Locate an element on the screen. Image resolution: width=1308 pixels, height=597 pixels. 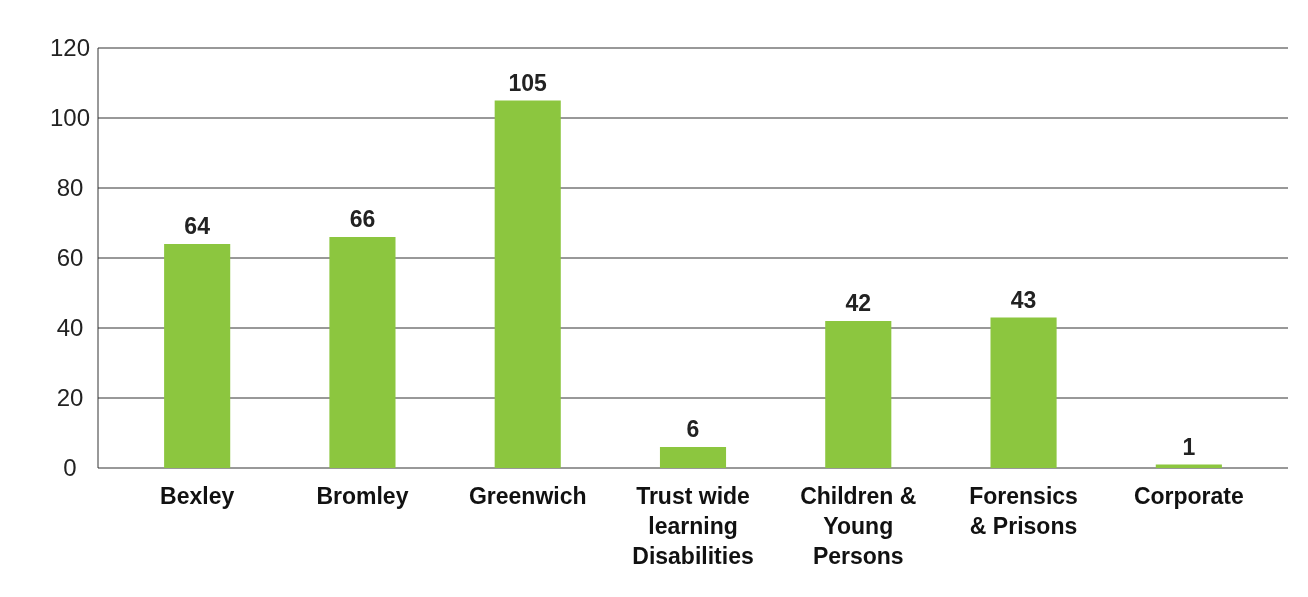
x-tick-label: Bromley is located at coordinates (362, 496).